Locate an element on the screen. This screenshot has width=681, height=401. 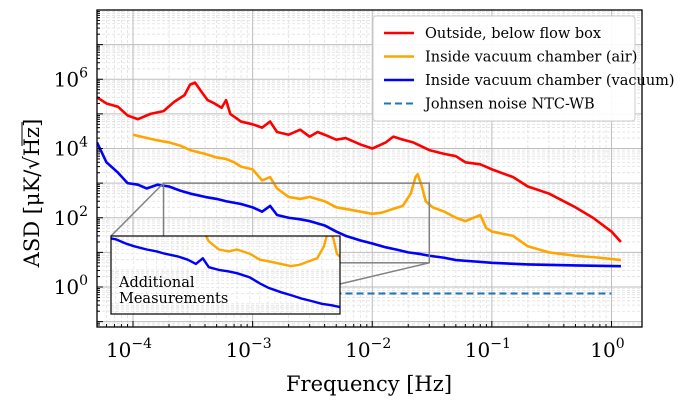
x-tick-exponent: −1 is located at coordinates (500, 344).